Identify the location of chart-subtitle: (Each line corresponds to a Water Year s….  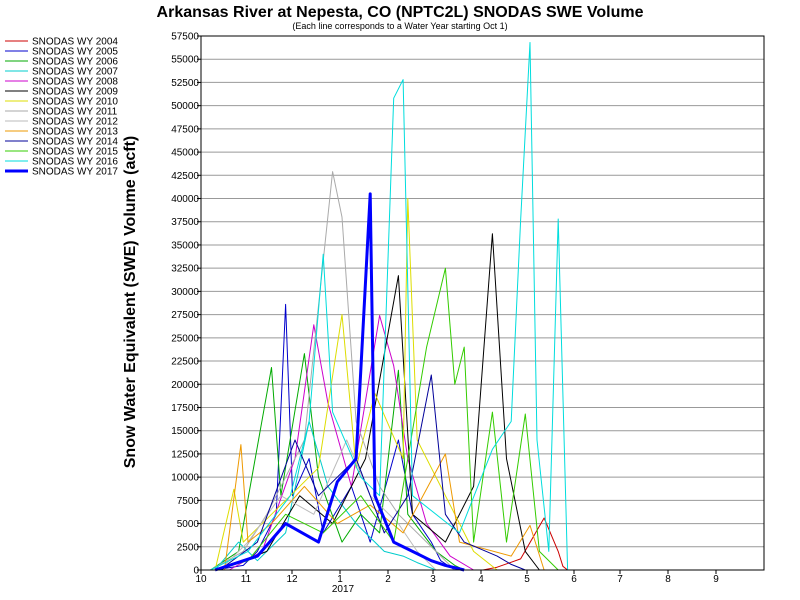
(399, 26).